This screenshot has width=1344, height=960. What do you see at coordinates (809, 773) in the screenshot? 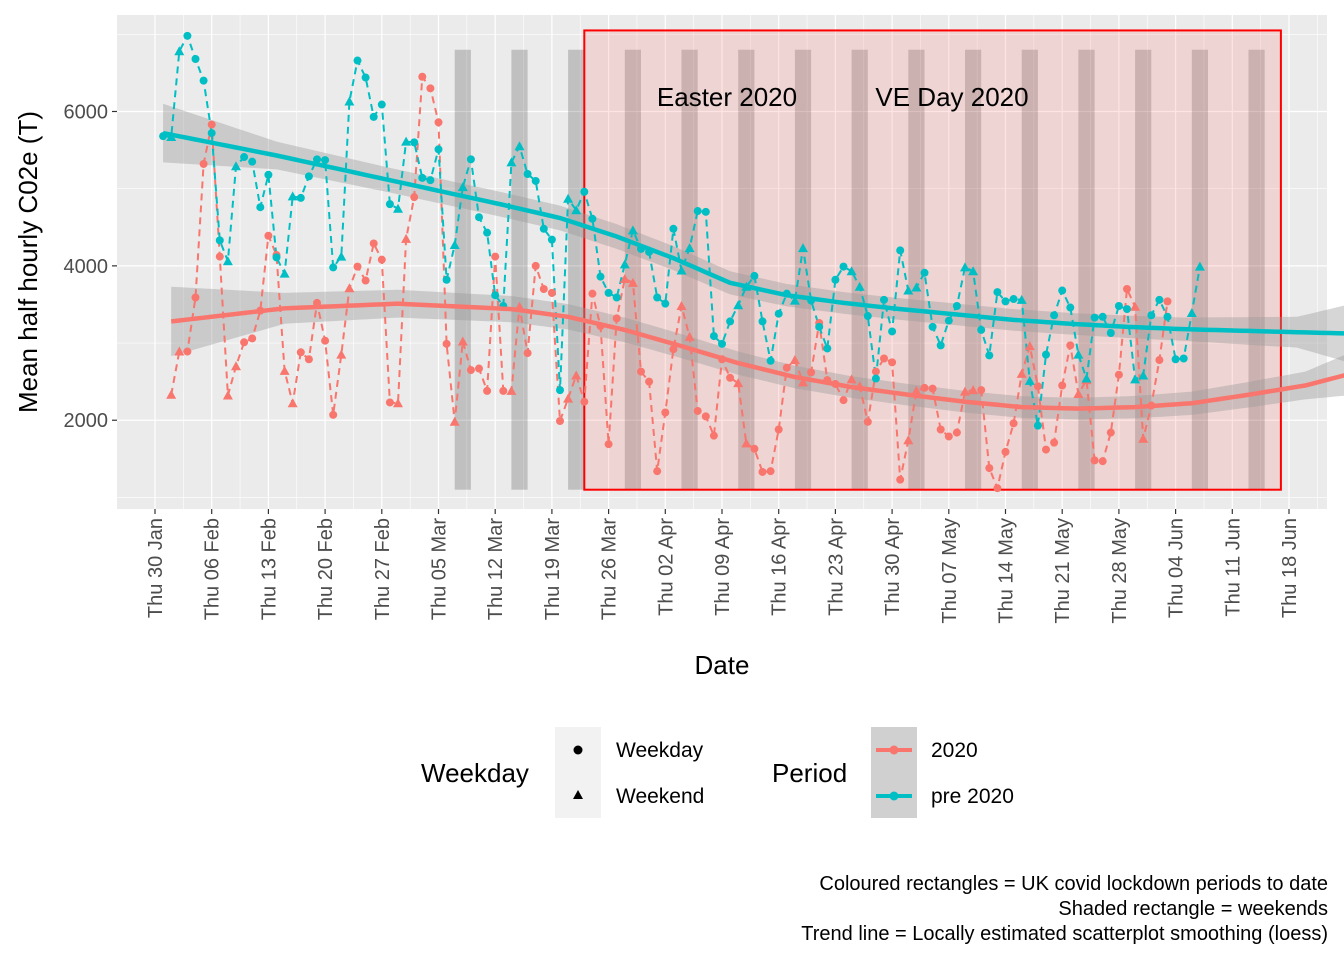
I see `legend-color-title: Period` at bounding box center [809, 773].